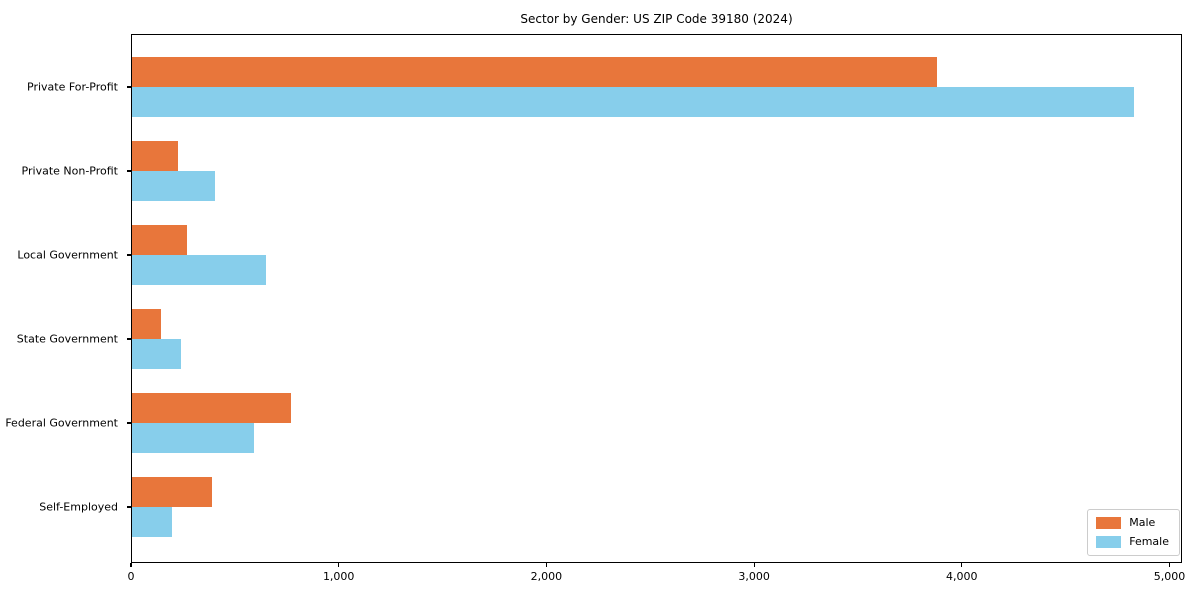 Image resolution: width=1200 pixels, height=600 pixels. Describe the element at coordinates (754, 576) in the screenshot. I see `x-tick-label: 3,000` at that location.